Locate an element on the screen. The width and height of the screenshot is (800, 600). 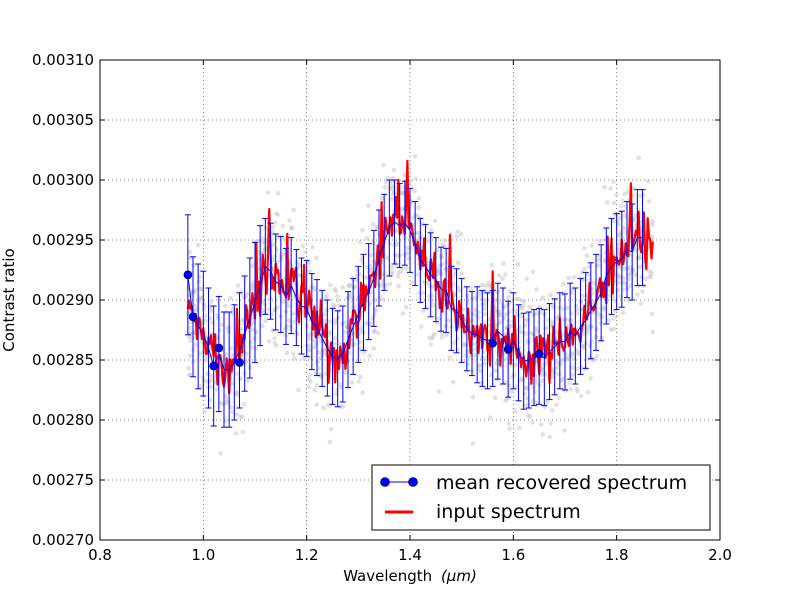
x-tick-label: 2.0 is located at coordinates (720, 555).